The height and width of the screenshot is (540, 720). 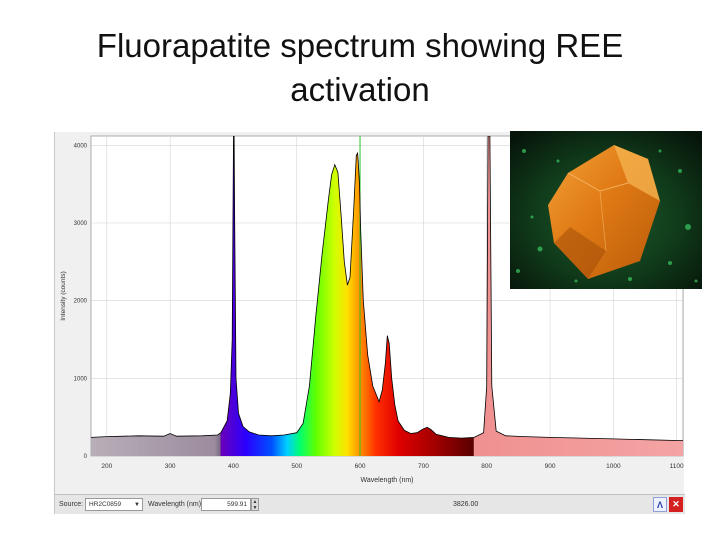 What do you see at coordinates (170, 466) in the screenshot?
I see `x-tick-label: 300` at bounding box center [170, 466].